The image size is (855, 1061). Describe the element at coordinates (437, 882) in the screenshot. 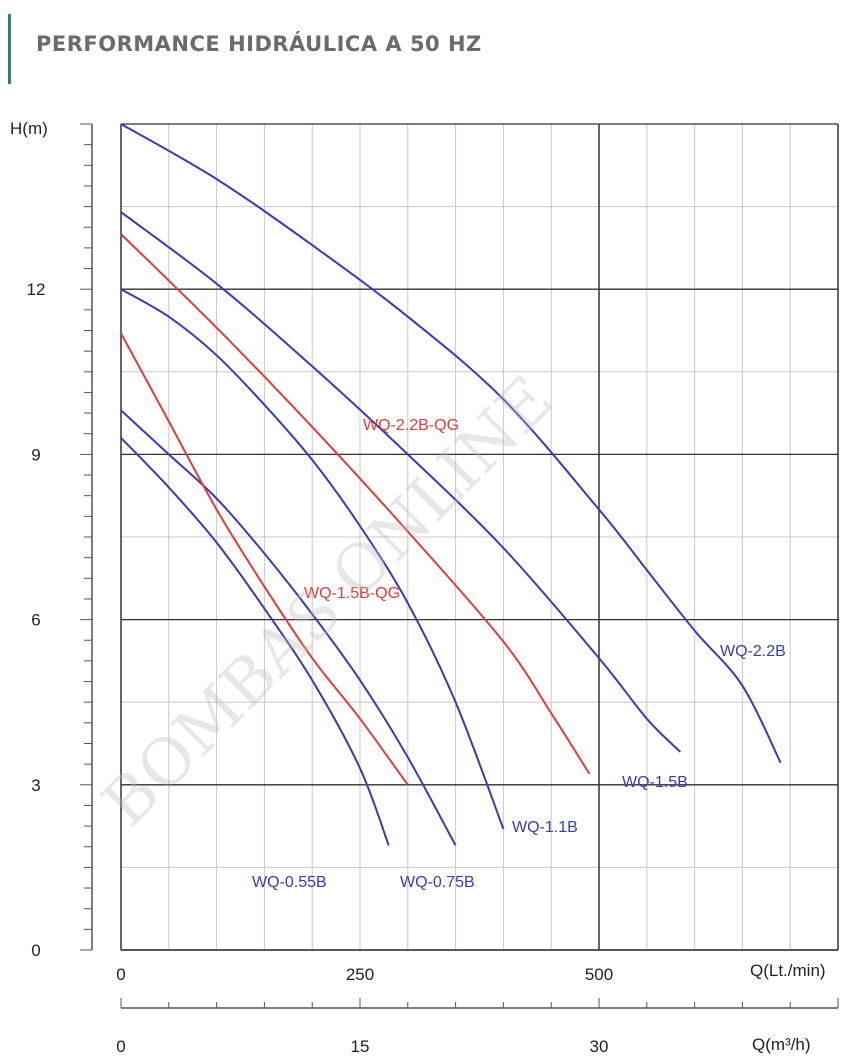

I see `series-label-wq-0-75b: WQ-0.75B` at that location.